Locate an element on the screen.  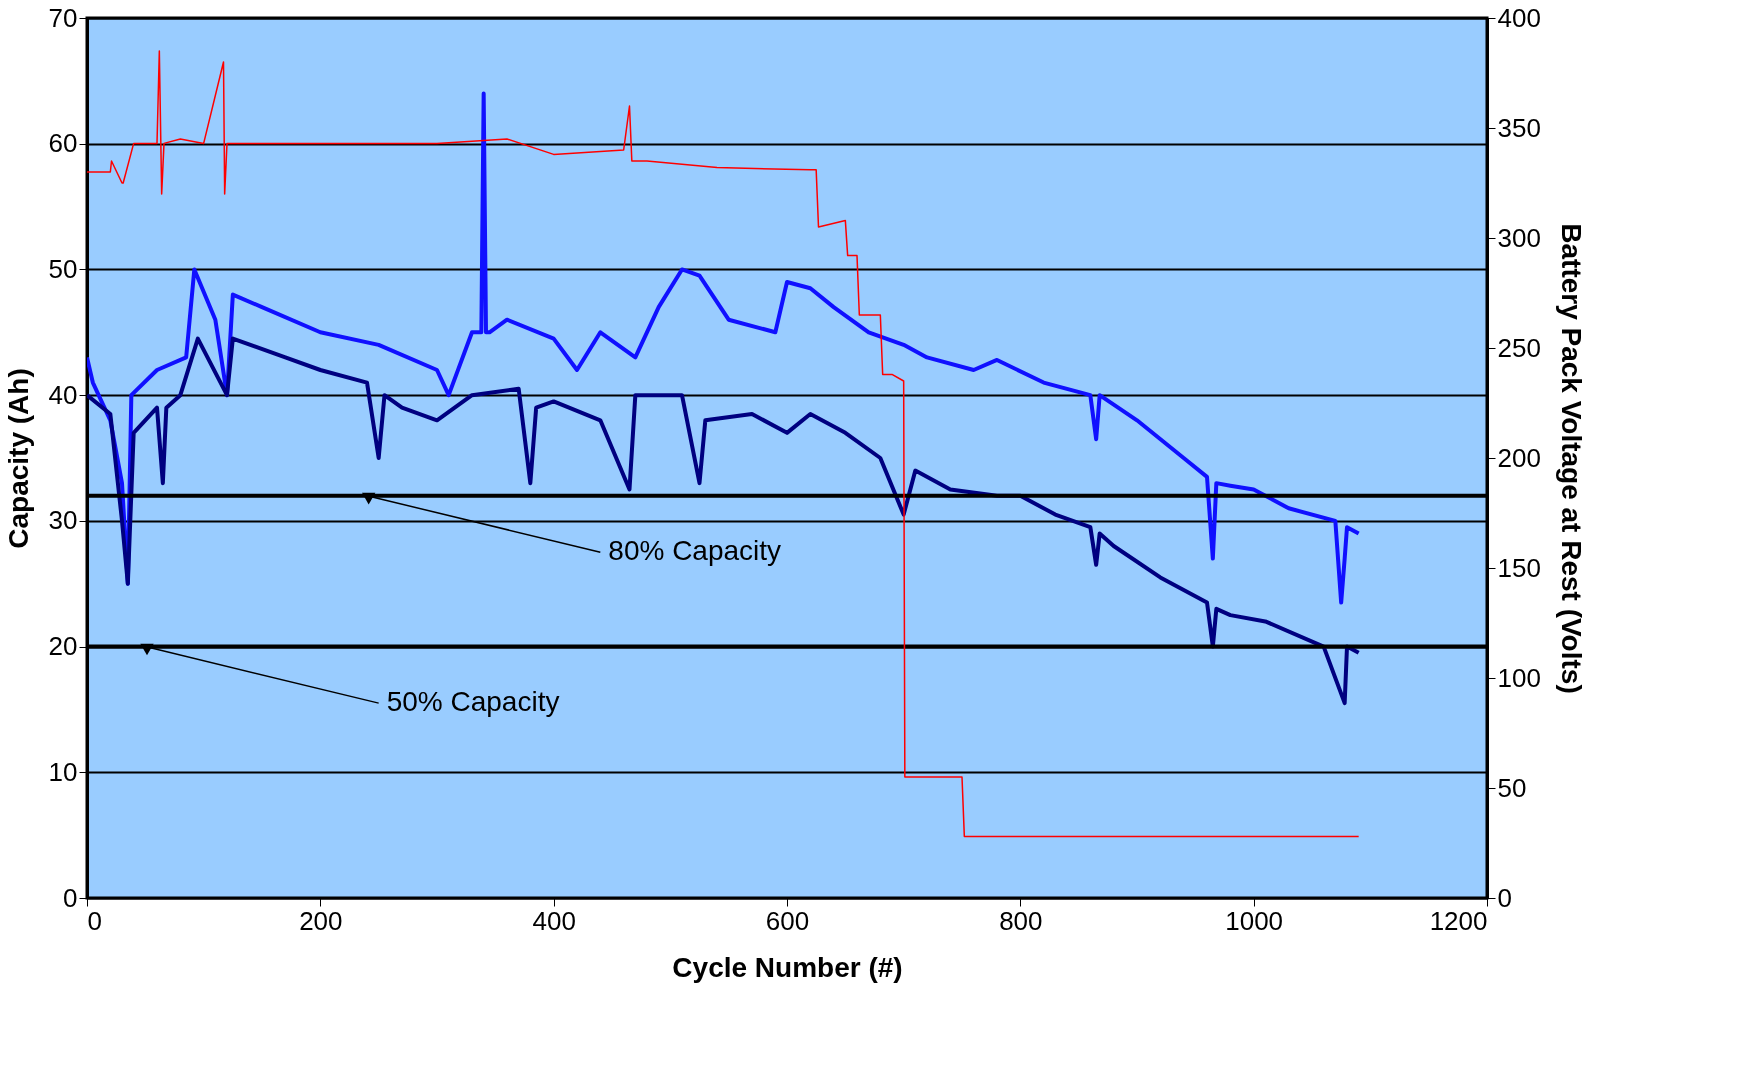
y2-tick-label: 150 is located at coordinates (1519, 567).